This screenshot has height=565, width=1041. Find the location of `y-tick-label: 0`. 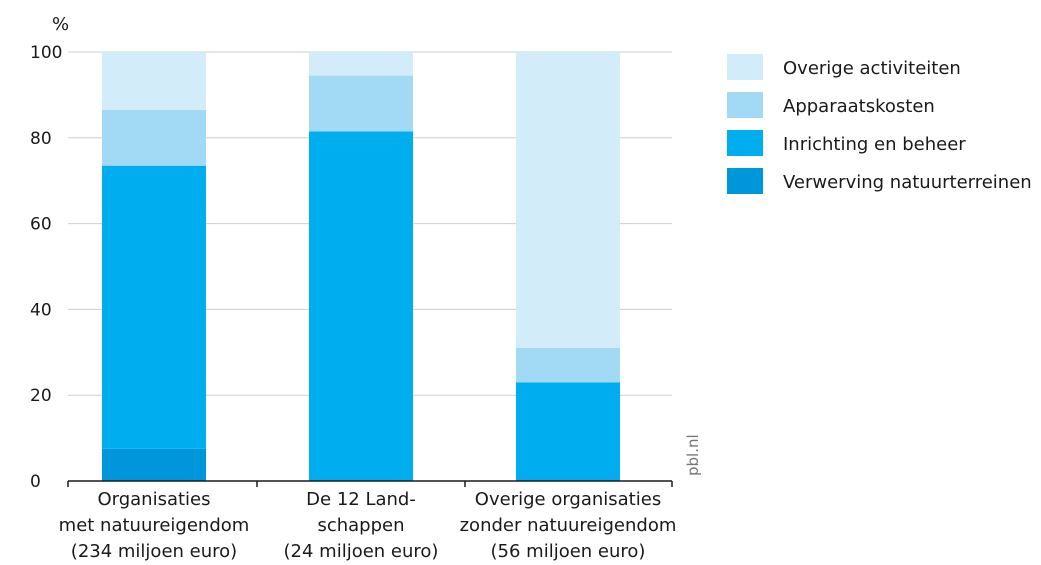

y-tick-label: 0 is located at coordinates (35, 482).